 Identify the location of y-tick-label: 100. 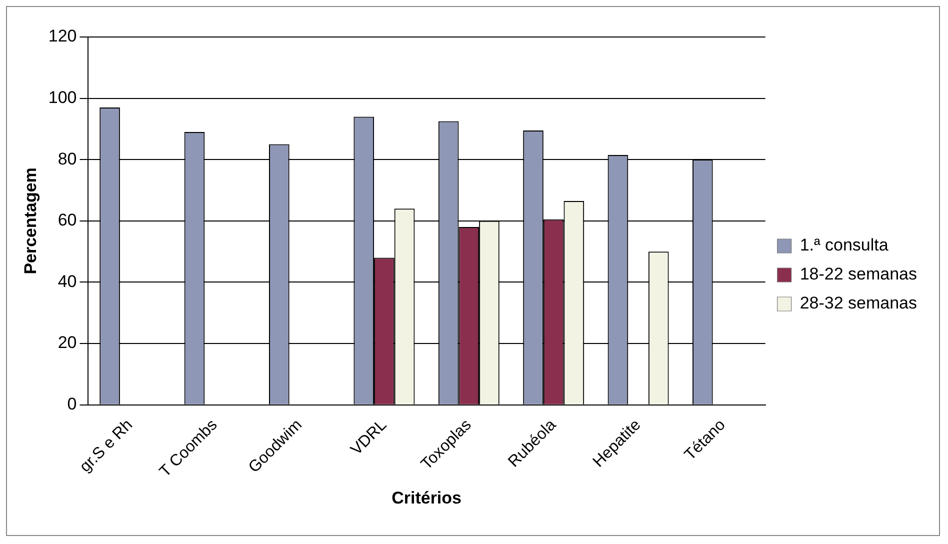
(62, 97).